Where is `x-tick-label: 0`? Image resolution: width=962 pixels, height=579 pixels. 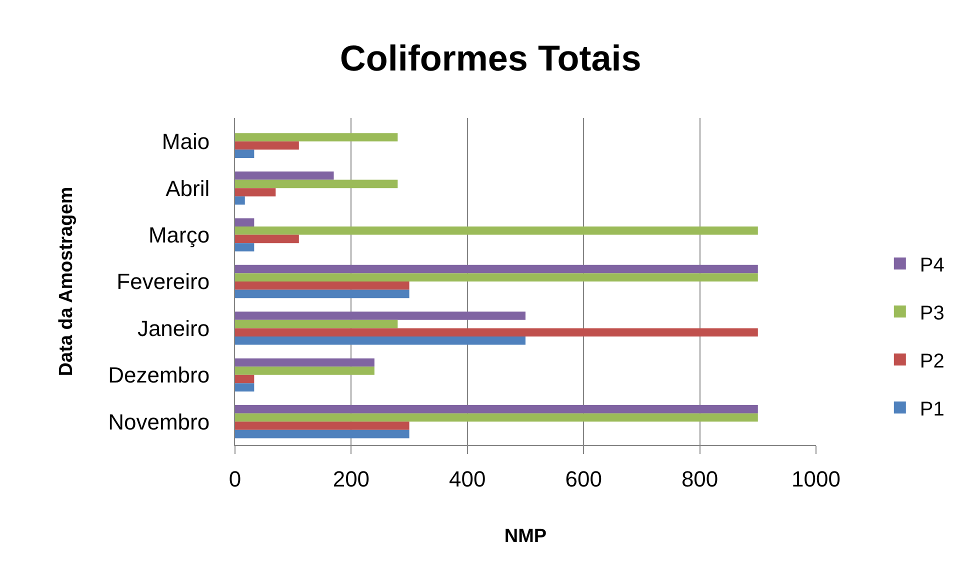 x-tick-label: 0 is located at coordinates (235, 479).